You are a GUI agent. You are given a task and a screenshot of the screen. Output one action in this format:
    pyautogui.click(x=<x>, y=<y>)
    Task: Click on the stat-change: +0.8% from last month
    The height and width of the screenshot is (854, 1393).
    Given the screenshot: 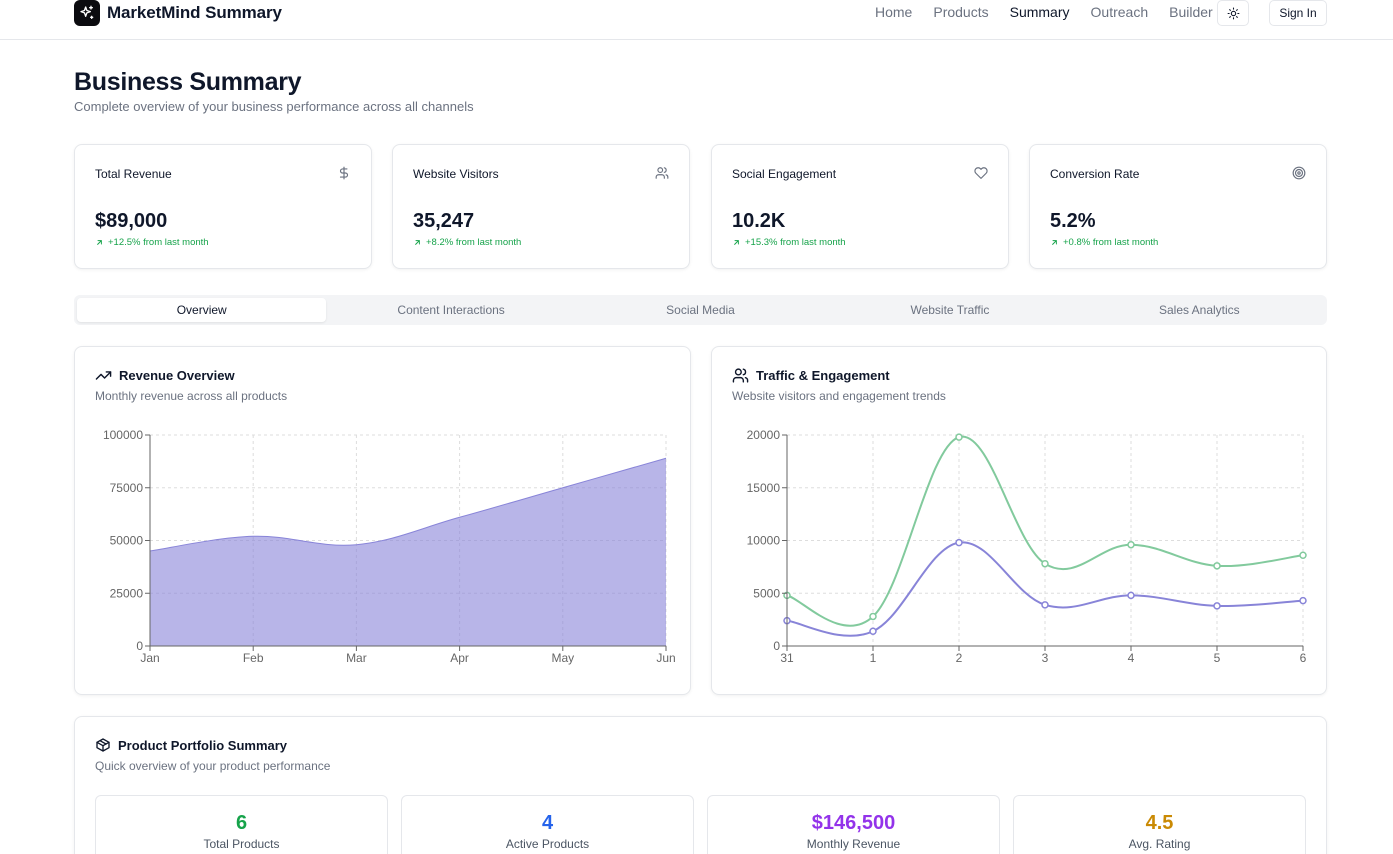 What is the action you would take?
    pyautogui.click(x=1104, y=242)
    